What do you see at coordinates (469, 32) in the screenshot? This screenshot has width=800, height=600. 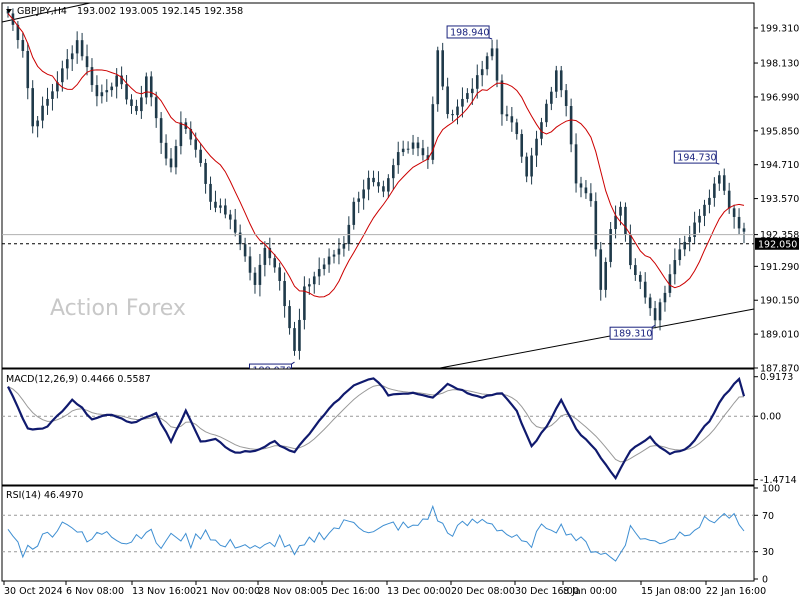 I see `price-annotation: 198.940` at bounding box center [469, 32].